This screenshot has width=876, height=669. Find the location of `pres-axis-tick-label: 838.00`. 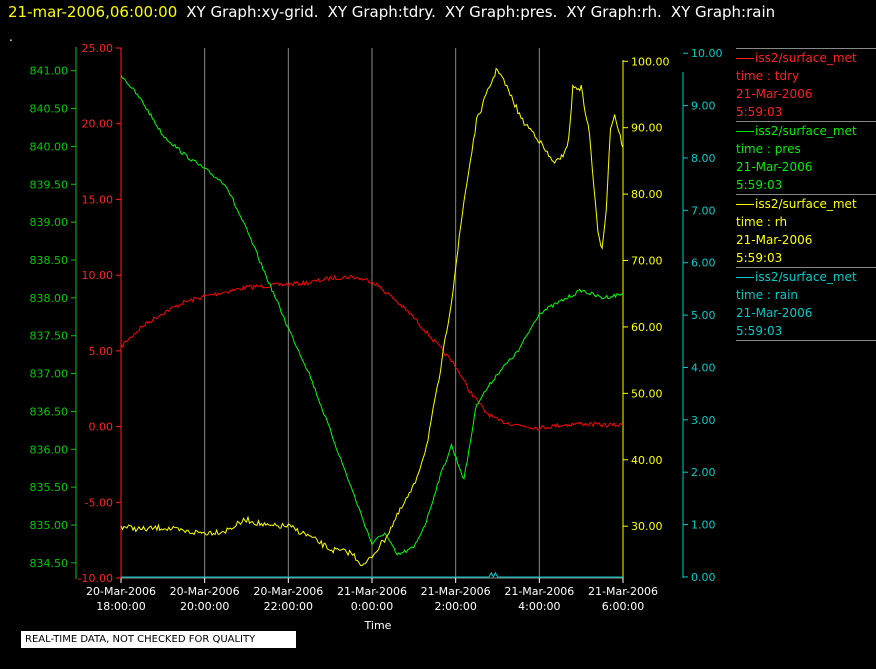

pres-axis-tick-label: 838.00 is located at coordinates (49, 298).